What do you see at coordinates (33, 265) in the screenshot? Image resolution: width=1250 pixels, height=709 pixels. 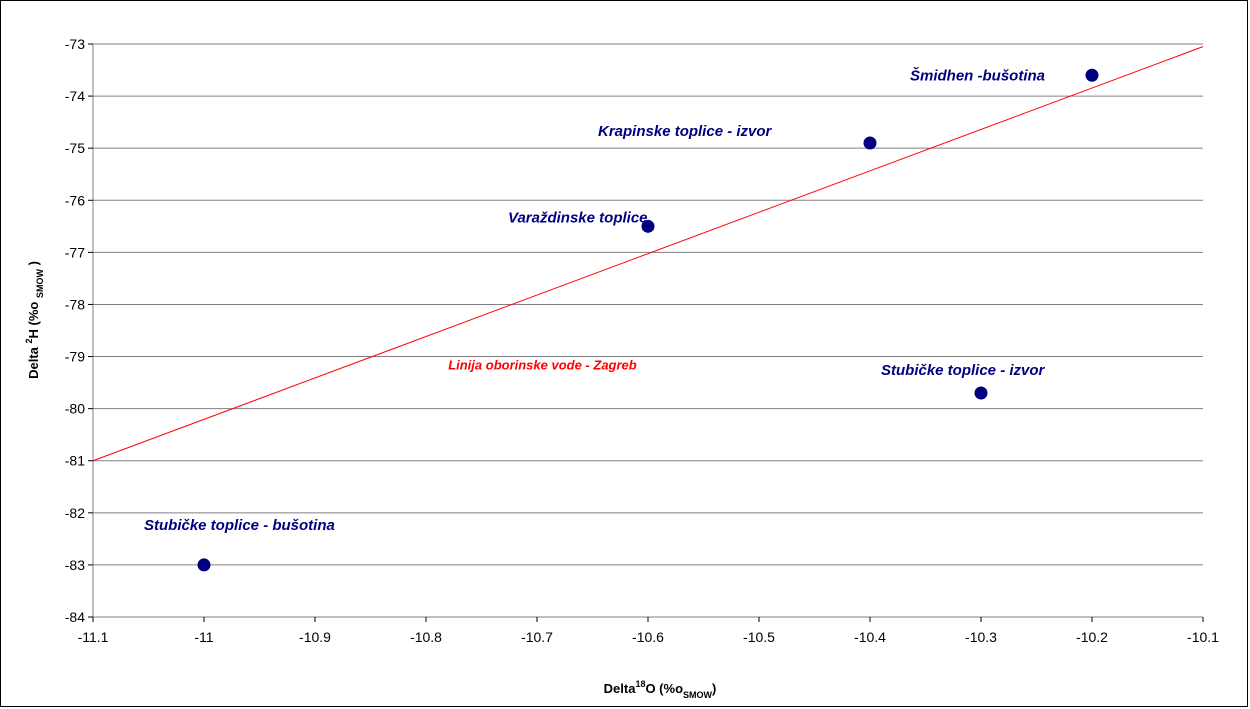 I see `y-axis-title-suffix: )` at bounding box center [33, 265].